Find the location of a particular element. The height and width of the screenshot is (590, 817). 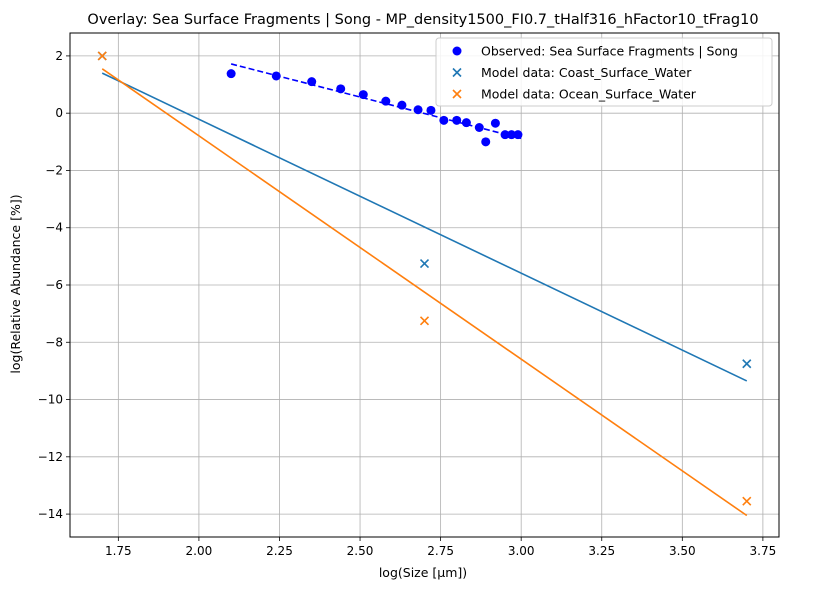

x-tick-label: 3.25 is located at coordinates (601, 551).